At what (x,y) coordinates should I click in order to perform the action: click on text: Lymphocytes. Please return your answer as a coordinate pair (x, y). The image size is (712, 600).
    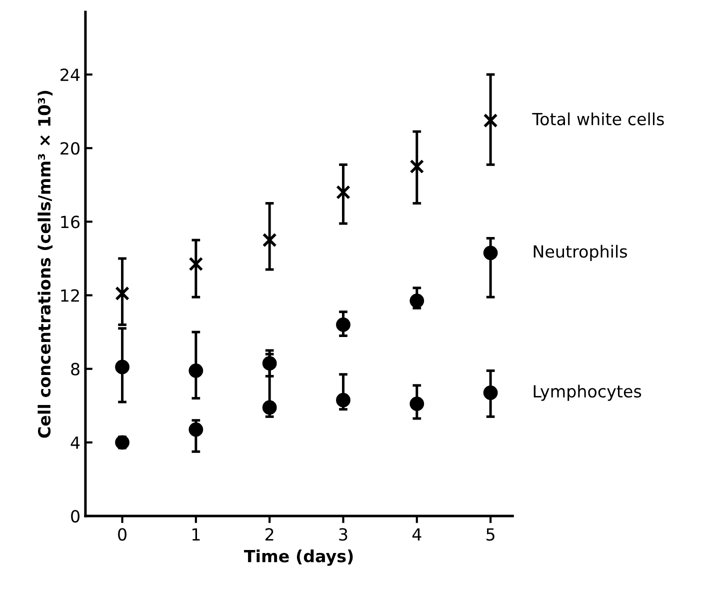
    Looking at the image, I should click on (588, 392).